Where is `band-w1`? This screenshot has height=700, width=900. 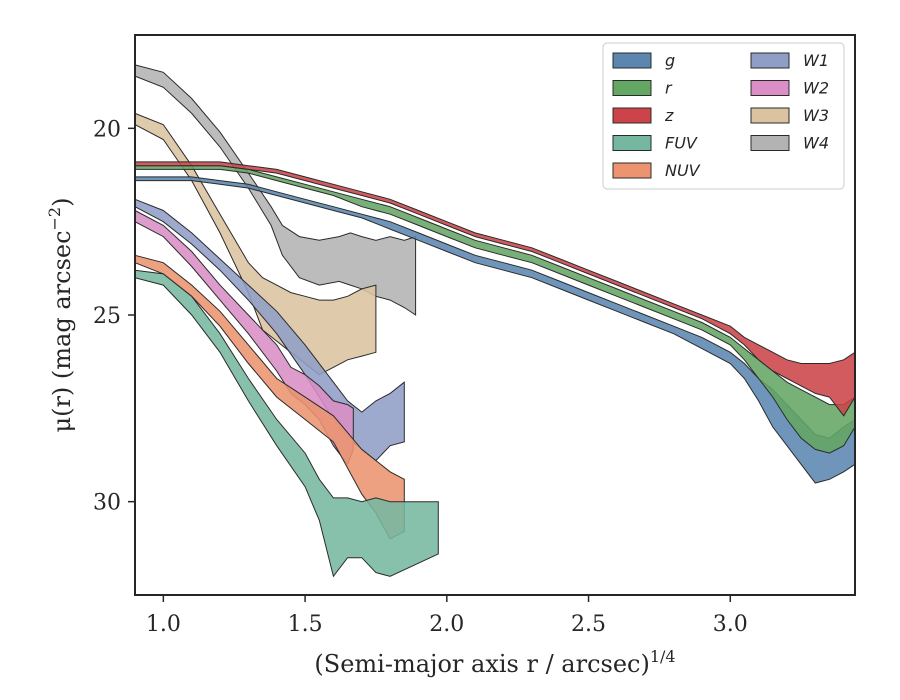 band-w1 is located at coordinates (269, 330).